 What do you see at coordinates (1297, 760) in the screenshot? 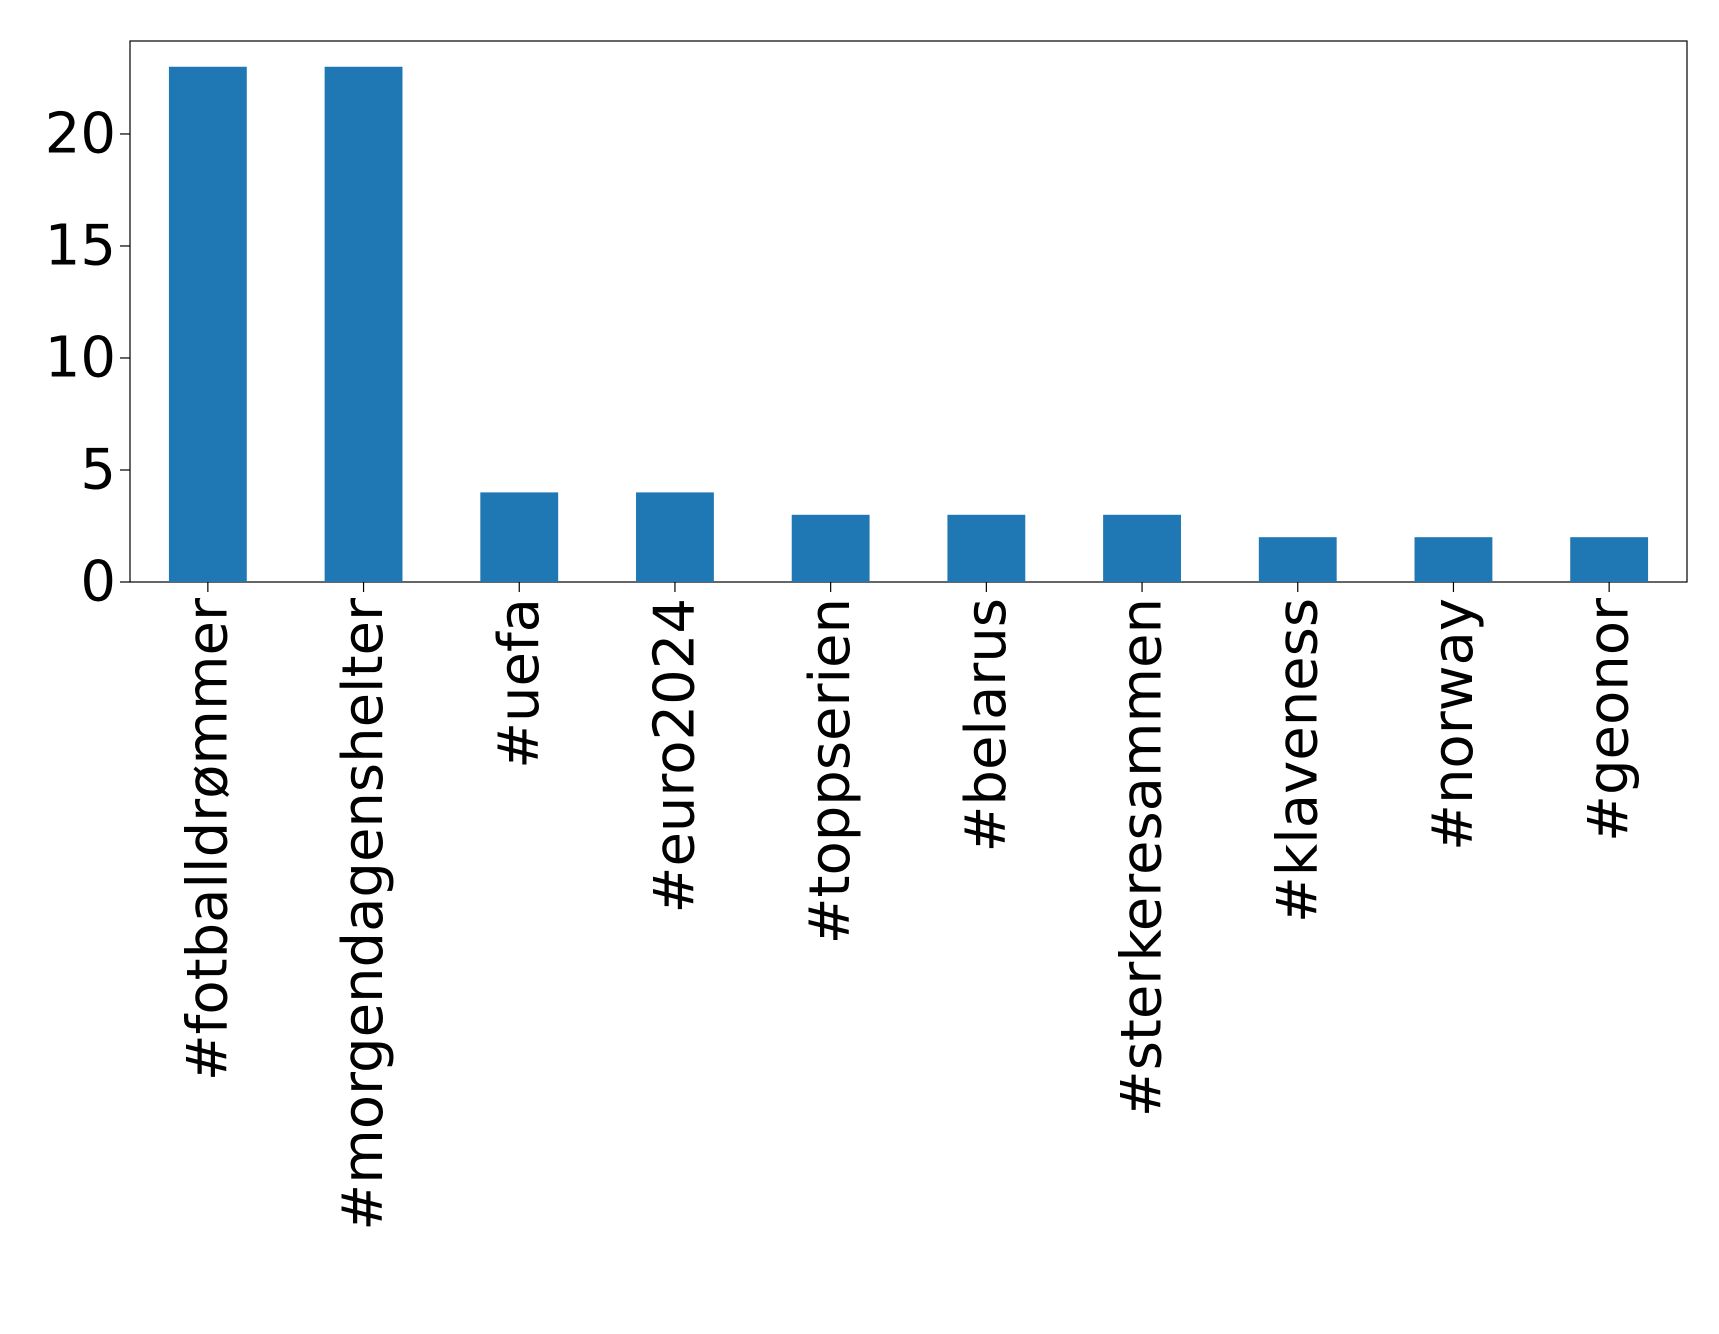
I see `x-tick-label: #klaveness` at bounding box center [1297, 760].